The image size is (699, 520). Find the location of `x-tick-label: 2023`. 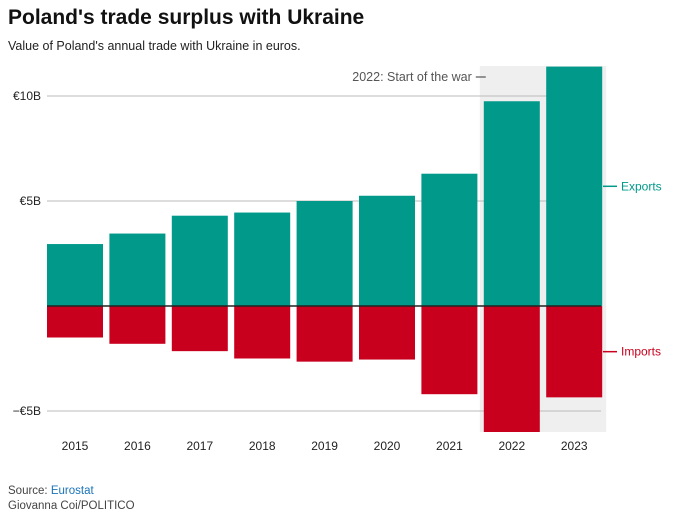

x-tick-label: 2023 is located at coordinates (574, 446).